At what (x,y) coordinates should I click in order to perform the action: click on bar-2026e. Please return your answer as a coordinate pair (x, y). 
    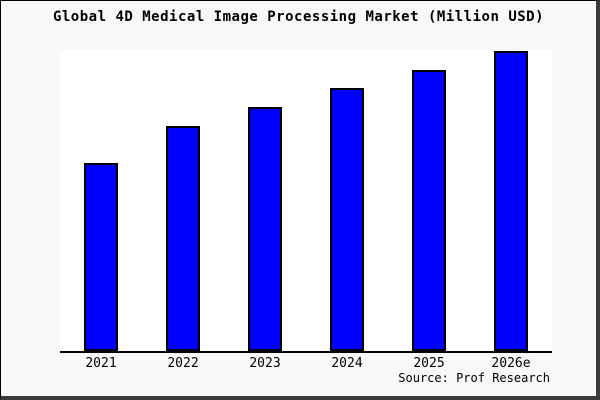
    Looking at the image, I should click on (511, 201).